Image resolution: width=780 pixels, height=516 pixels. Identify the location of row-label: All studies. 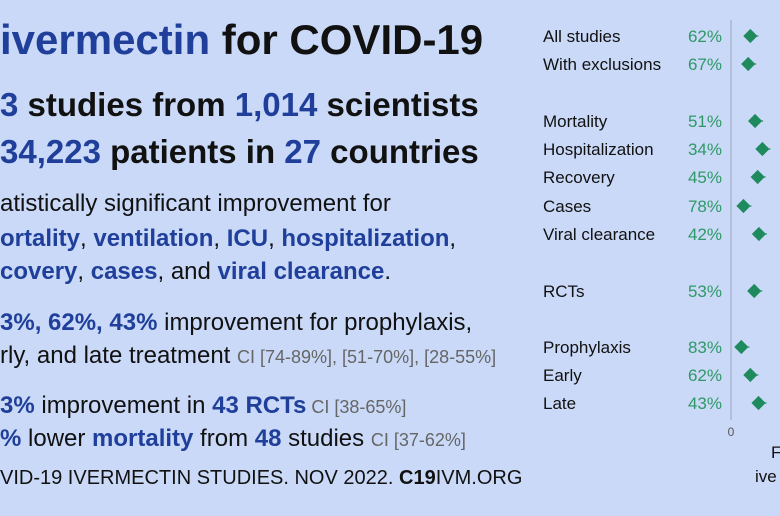
(581, 36).